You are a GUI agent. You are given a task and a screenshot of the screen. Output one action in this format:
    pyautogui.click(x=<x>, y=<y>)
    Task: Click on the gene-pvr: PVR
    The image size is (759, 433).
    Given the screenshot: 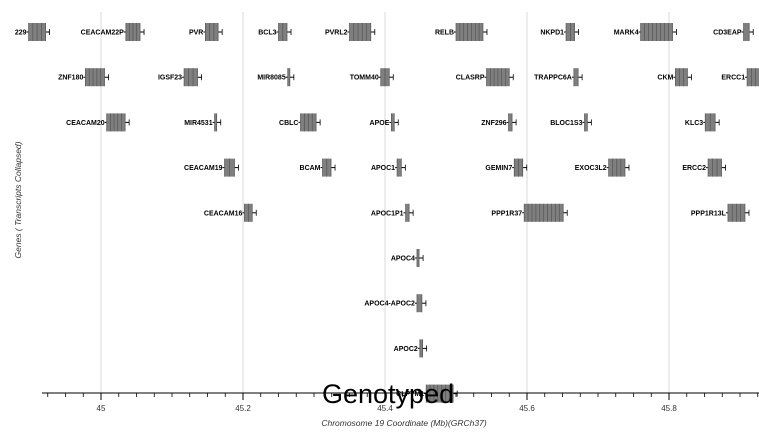 What is the action you would take?
    pyautogui.click(x=206, y=32)
    